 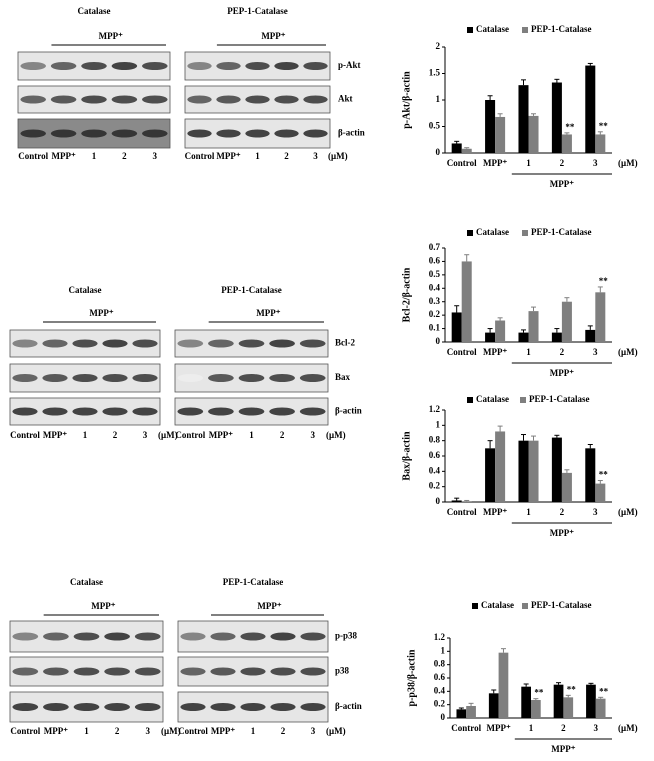 I want to click on y-tick-label: 0.5, so click(x=435, y=274).